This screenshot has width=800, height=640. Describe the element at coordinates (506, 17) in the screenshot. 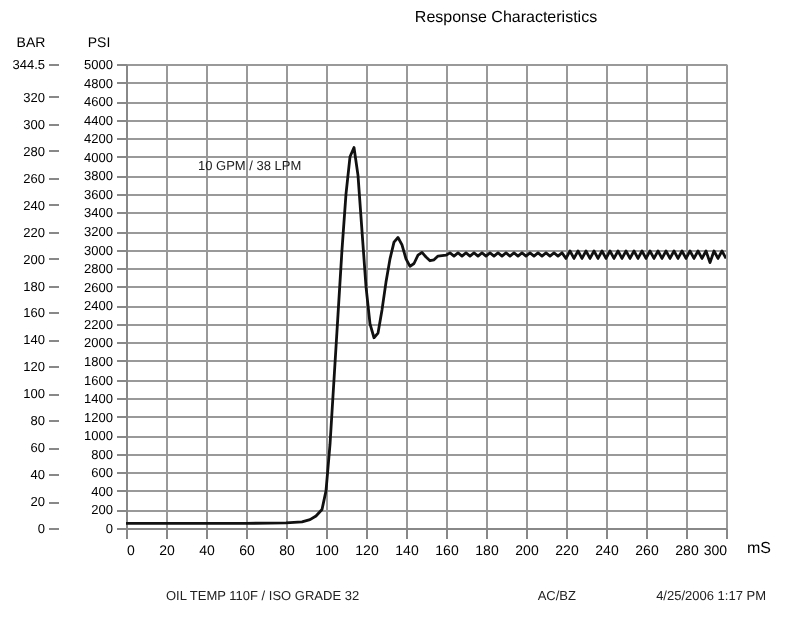

I see `chart-title: Response Characteristics` at that location.